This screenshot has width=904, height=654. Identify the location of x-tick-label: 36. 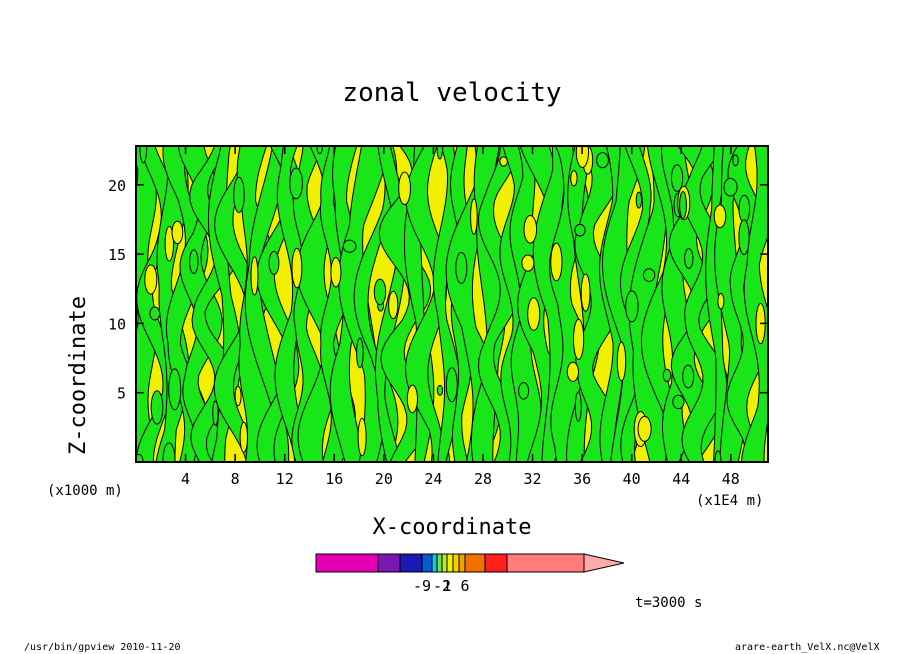
(582, 479).